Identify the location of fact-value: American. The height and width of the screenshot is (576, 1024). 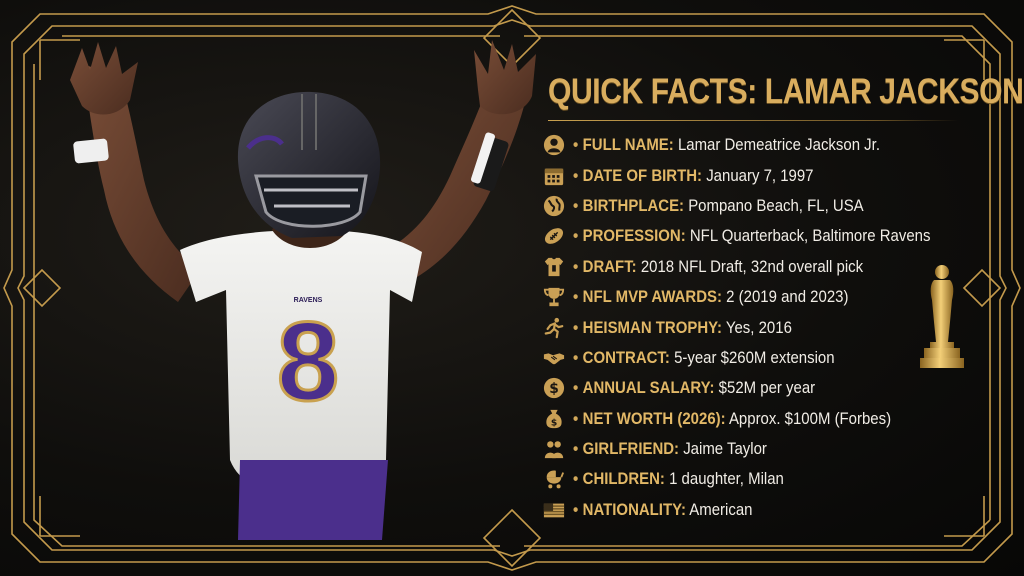
(721, 509).